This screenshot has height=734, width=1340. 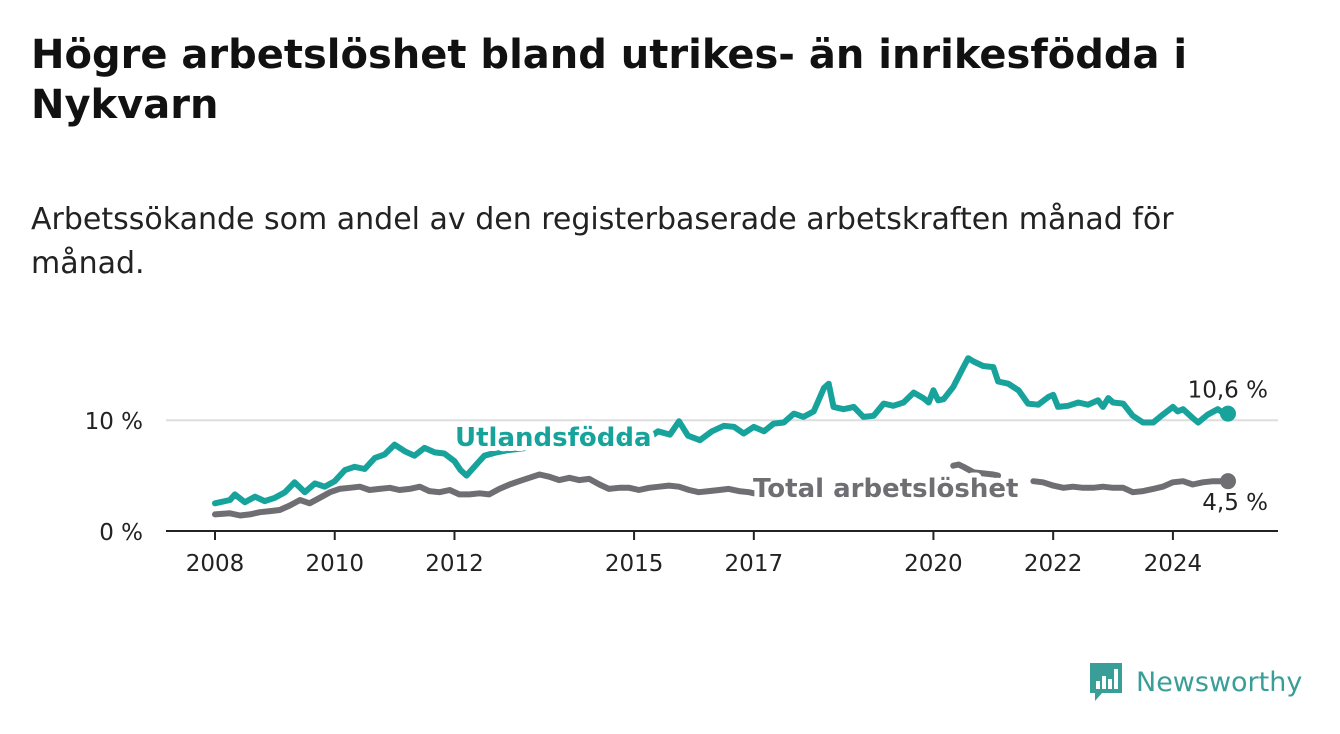 What do you see at coordinates (121, 533) in the screenshot?
I see `y-tick-label: 0 %` at bounding box center [121, 533].